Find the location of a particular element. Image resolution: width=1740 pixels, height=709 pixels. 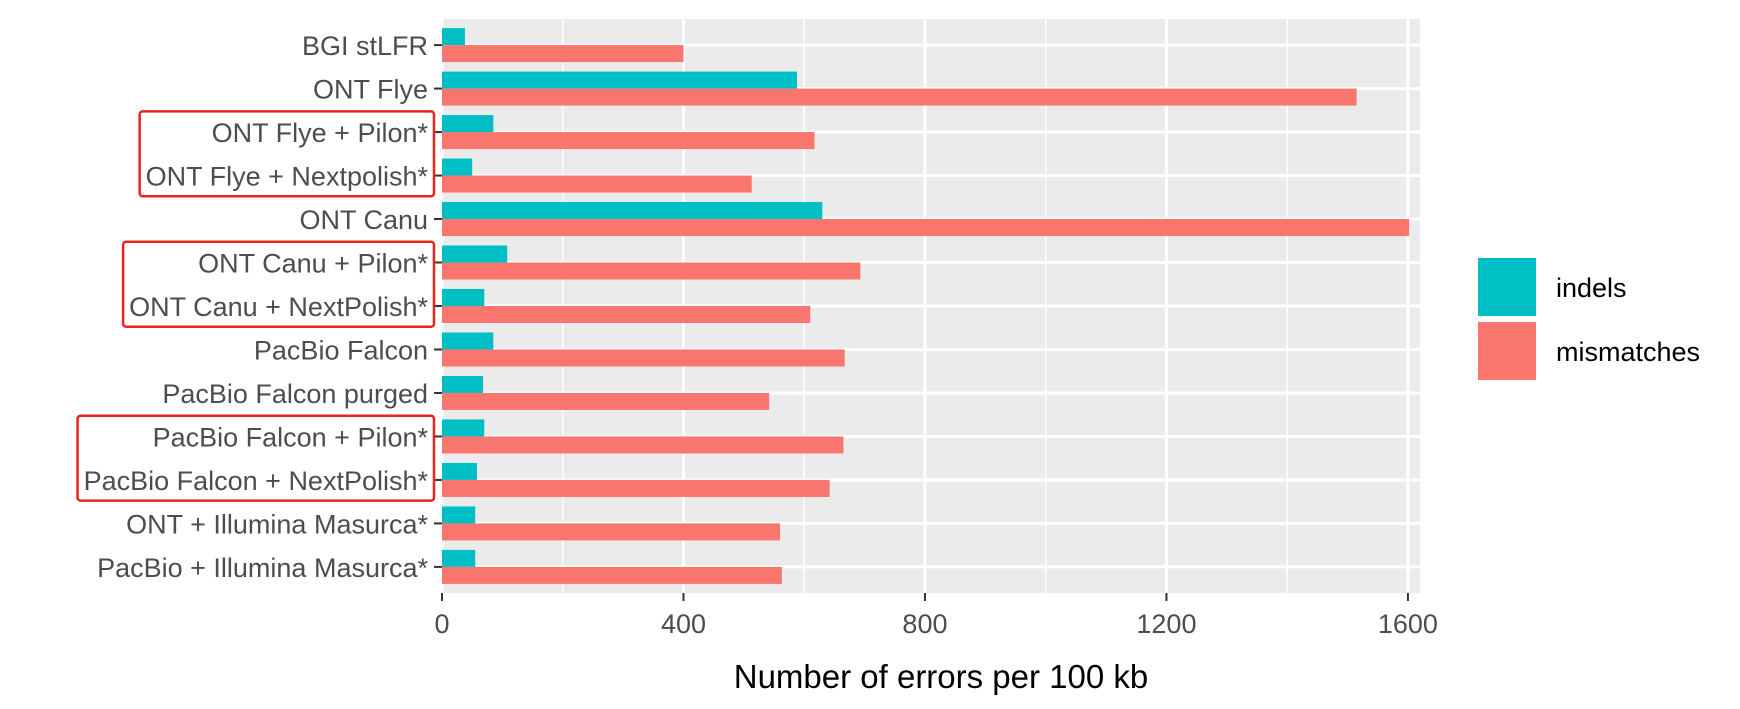

legend: indels mismatches is located at coordinates (1589, 319).